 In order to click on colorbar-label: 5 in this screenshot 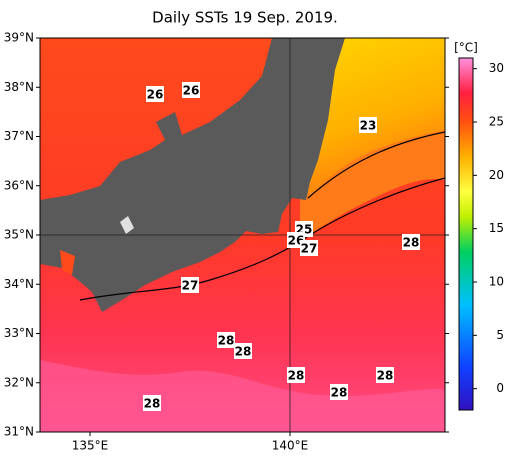, I will do `click(500, 335)`.